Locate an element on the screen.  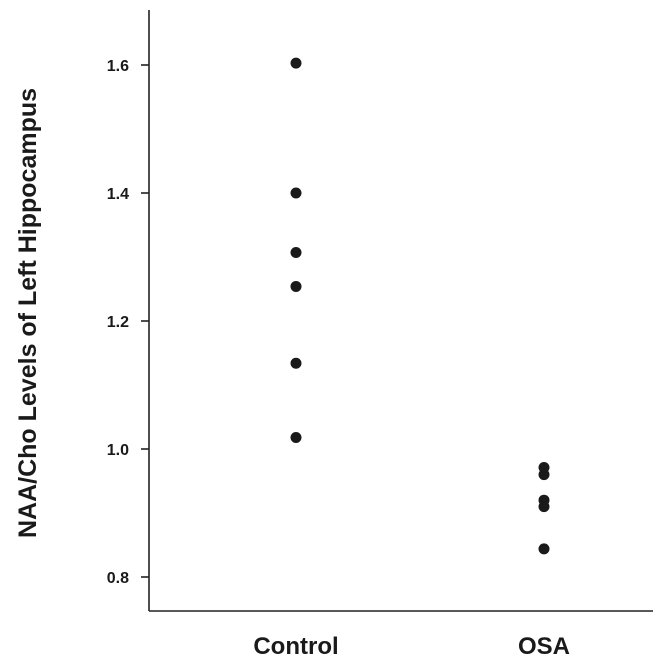
y-axis-ticks: 0.8 1.0 1.2 1.4 1.6 is located at coordinates (128, 322).